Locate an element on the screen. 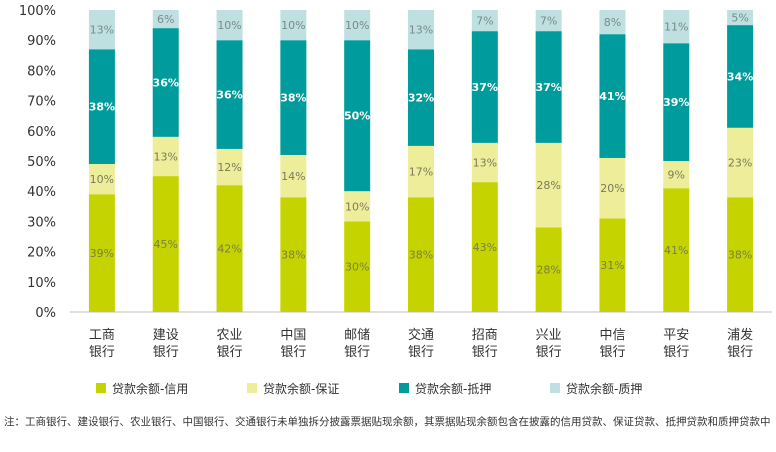 The width and height of the screenshot is (776, 452). y-tick-label: 50% is located at coordinates (41, 162).